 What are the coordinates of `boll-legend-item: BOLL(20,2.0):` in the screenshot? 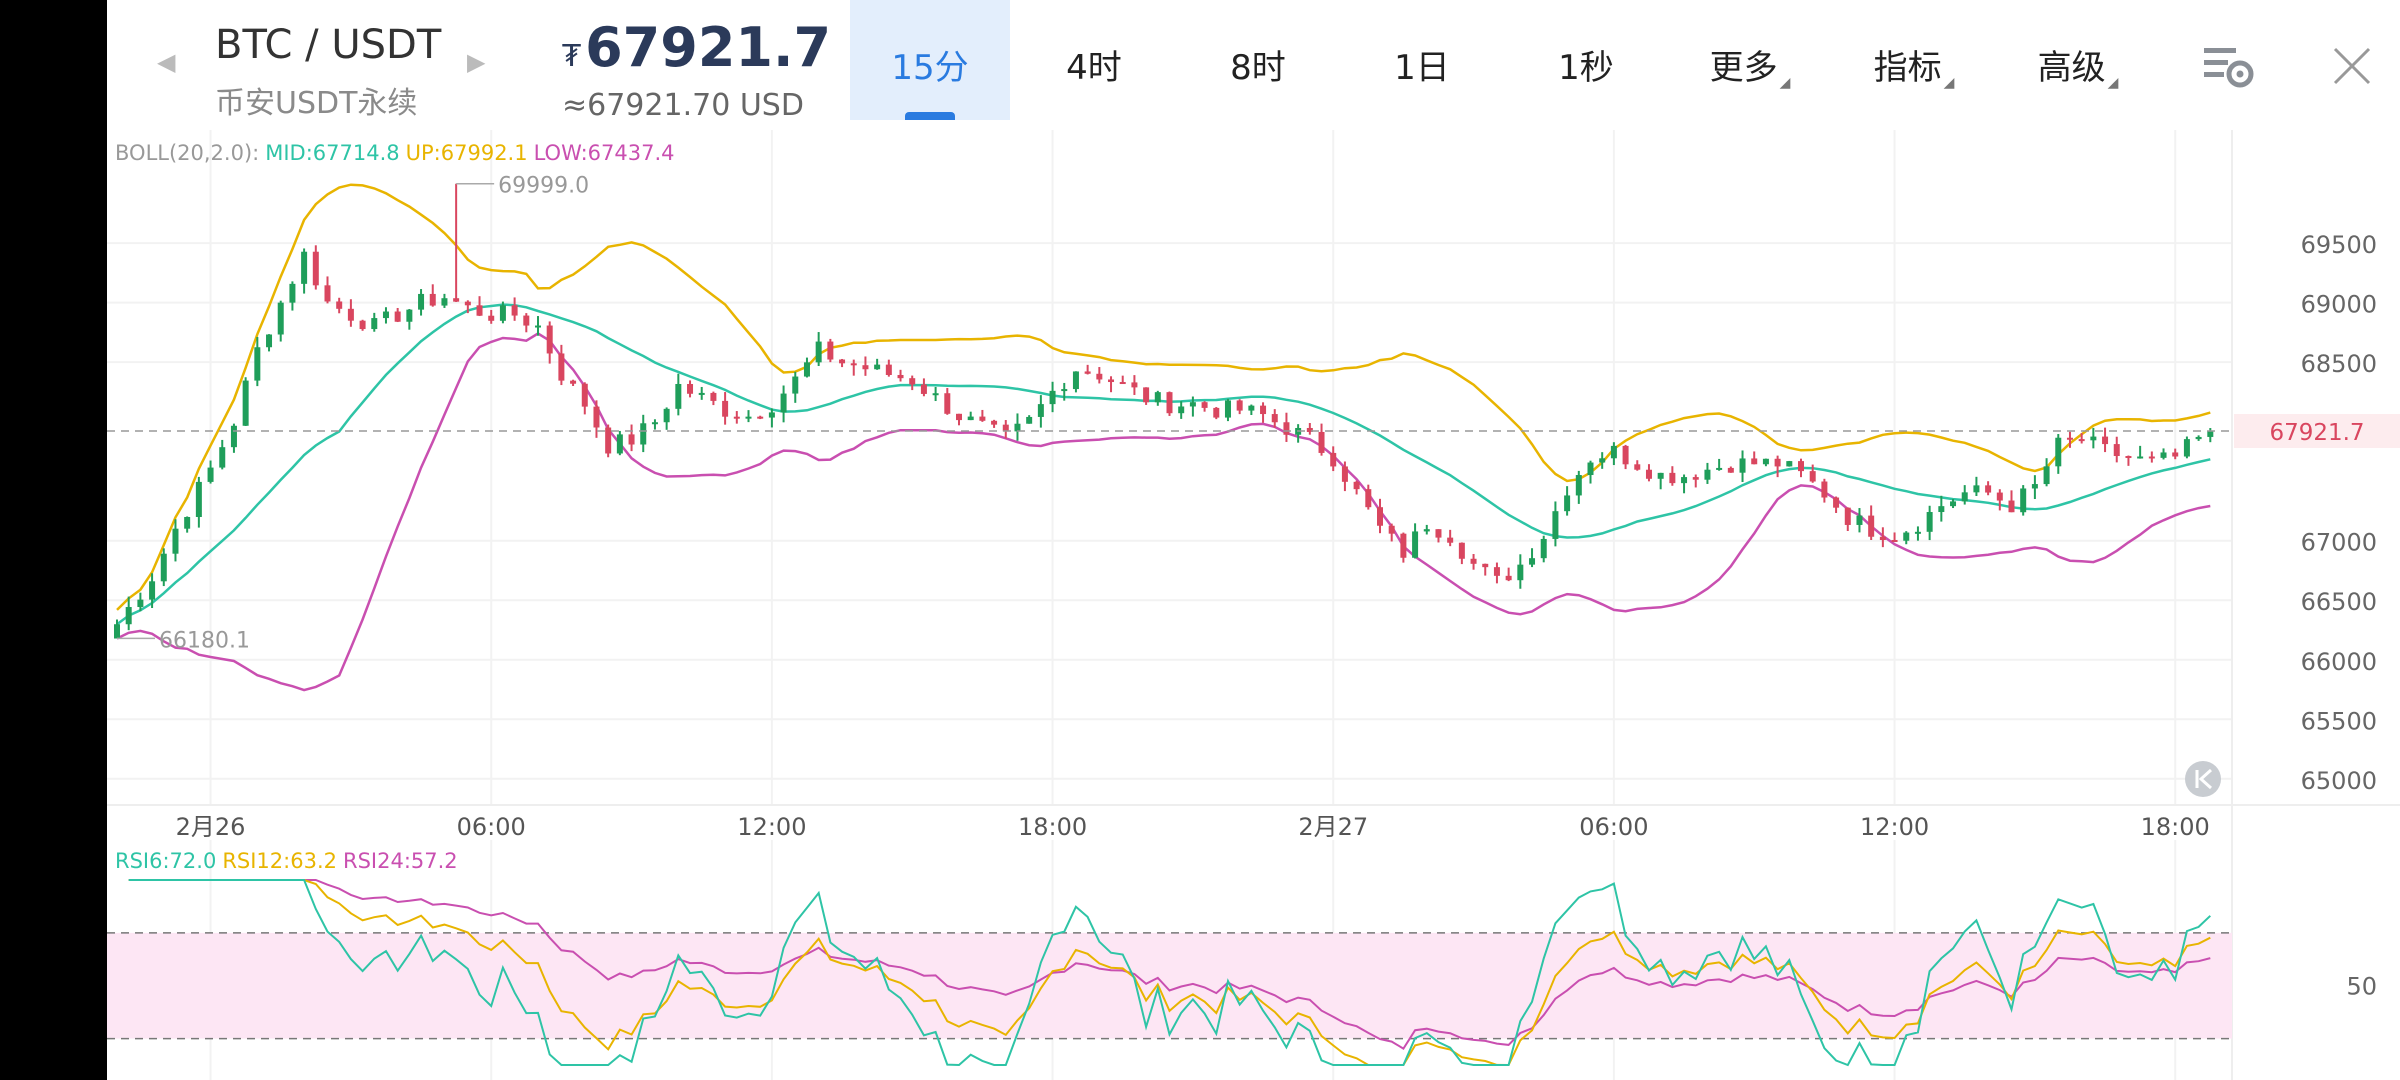 It's located at (187, 153).